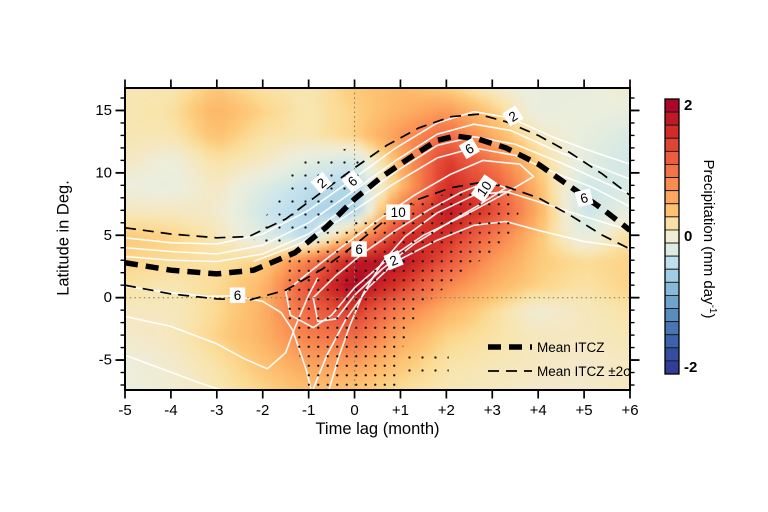 This screenshot has width=768, height=512. Describe the element at coordinates (124, 410) in the screenshot. I see `x-tick-label: -5` at that location.